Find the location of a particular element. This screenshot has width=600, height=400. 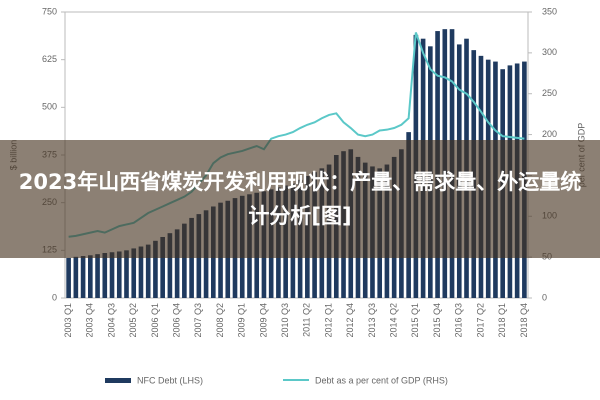

x-tick-label: 2007 Q3 is located at coordinates (198, 320).